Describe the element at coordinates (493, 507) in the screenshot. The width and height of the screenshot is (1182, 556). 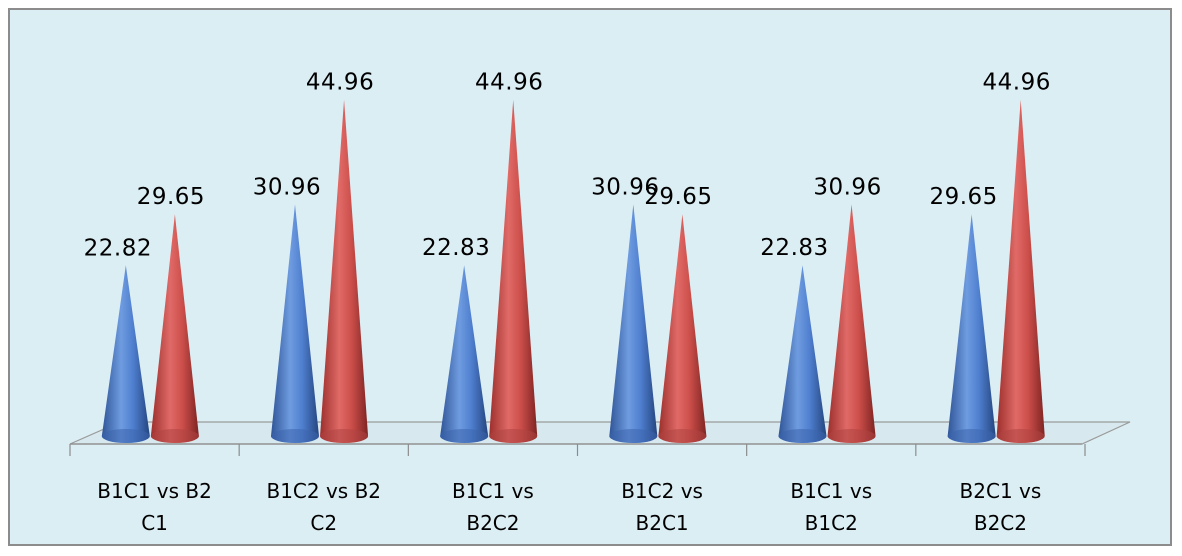
I see `category-label: B1C1 vs B2C2` at that location.